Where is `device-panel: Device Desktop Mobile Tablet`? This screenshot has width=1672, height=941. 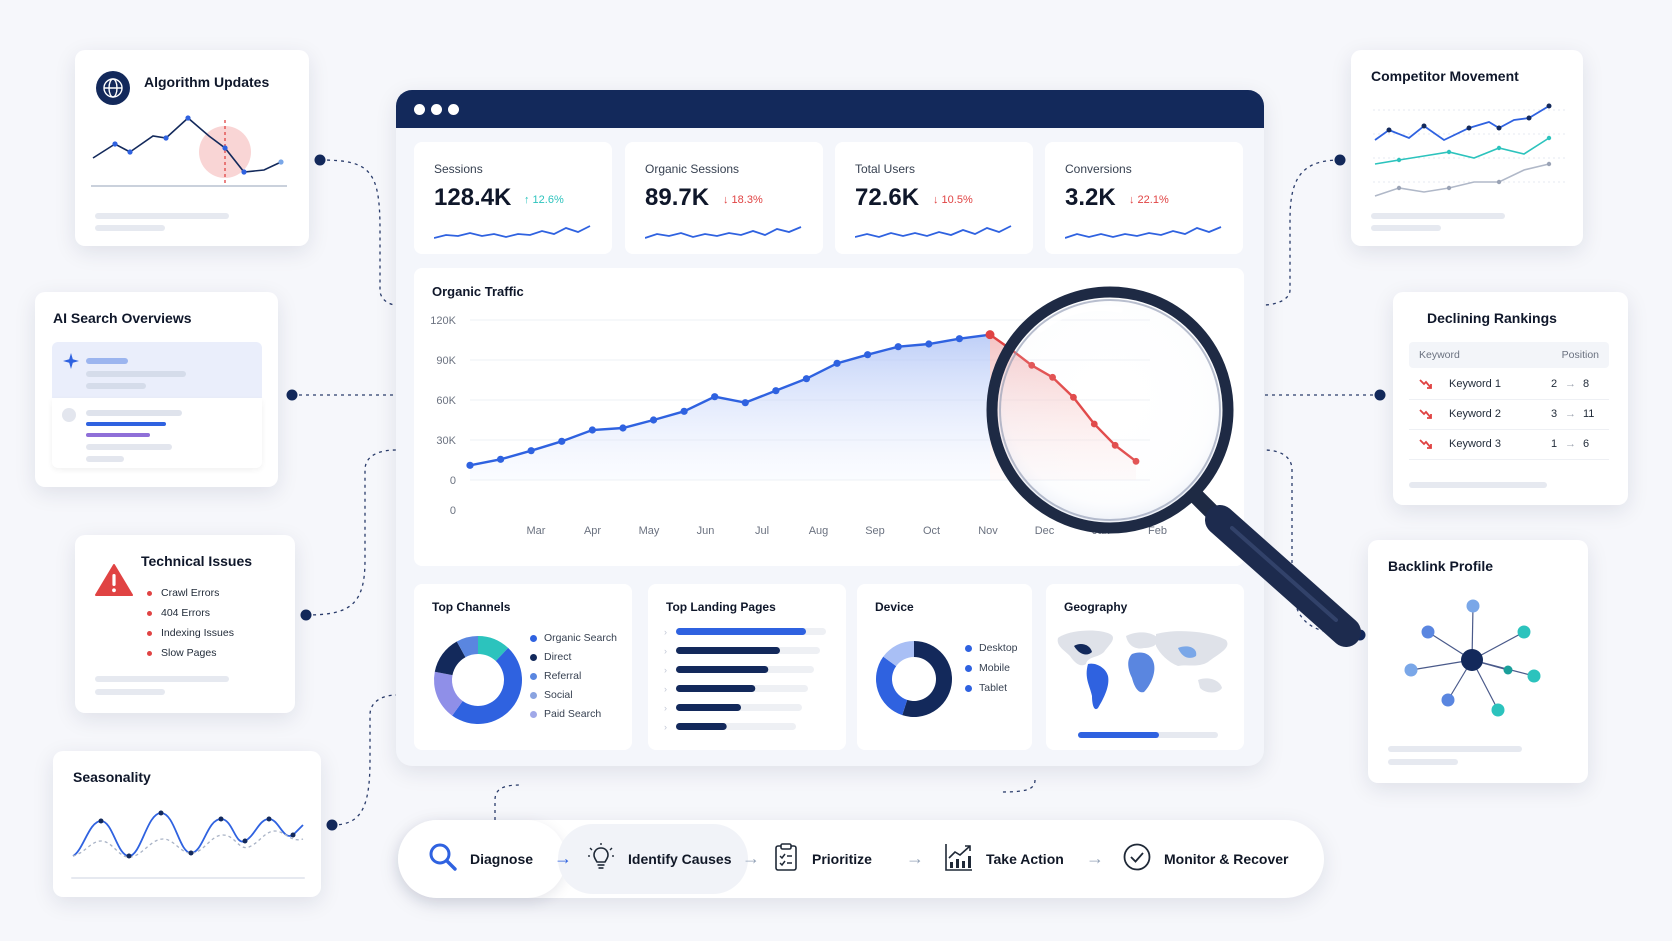
device-panel: Device Desktop Mobile Tablet is located at coordinates (944, 667).